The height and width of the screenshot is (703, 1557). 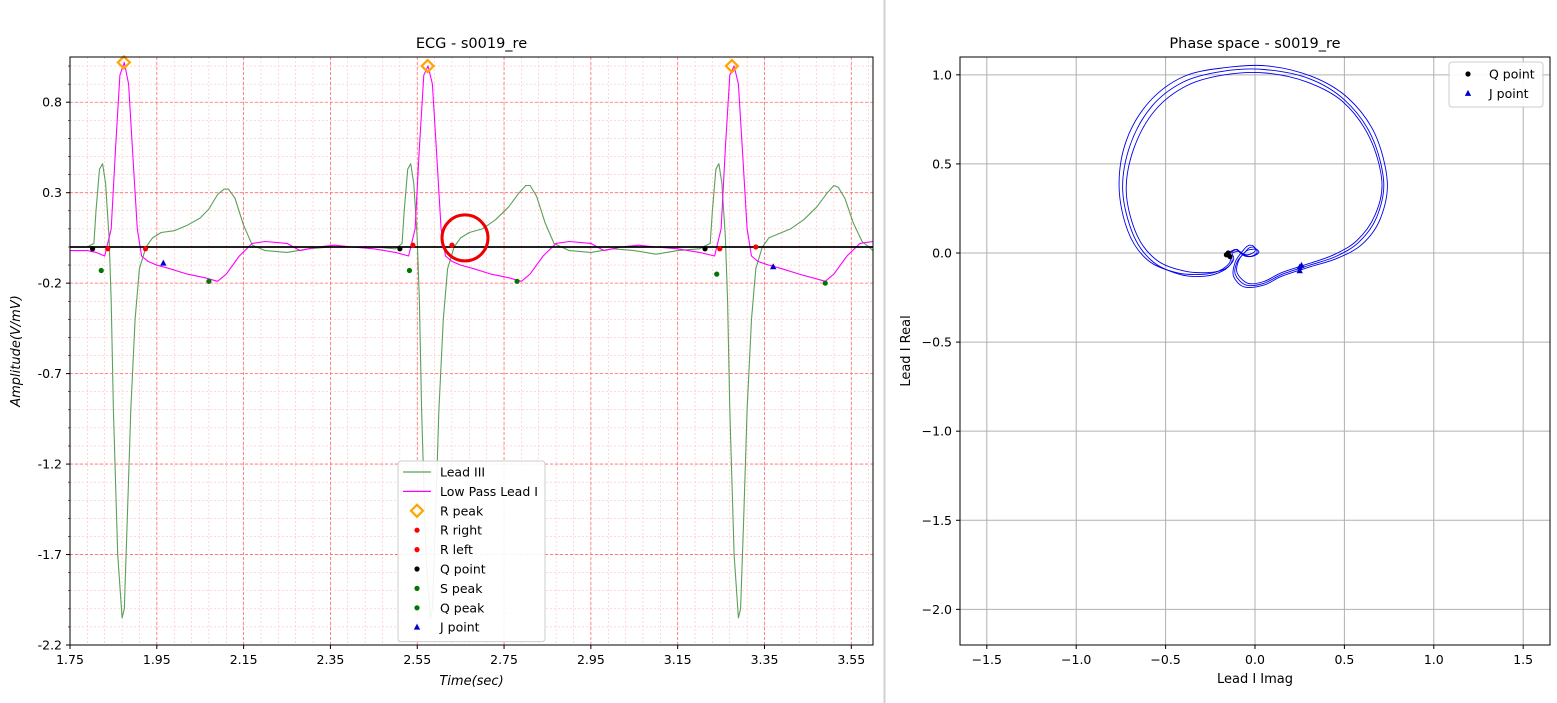 What do you see at coordinates (471, 44) in the screenshot?
I see `ecg-title: ECG - s0019_re` at bounding box center [471, 44].